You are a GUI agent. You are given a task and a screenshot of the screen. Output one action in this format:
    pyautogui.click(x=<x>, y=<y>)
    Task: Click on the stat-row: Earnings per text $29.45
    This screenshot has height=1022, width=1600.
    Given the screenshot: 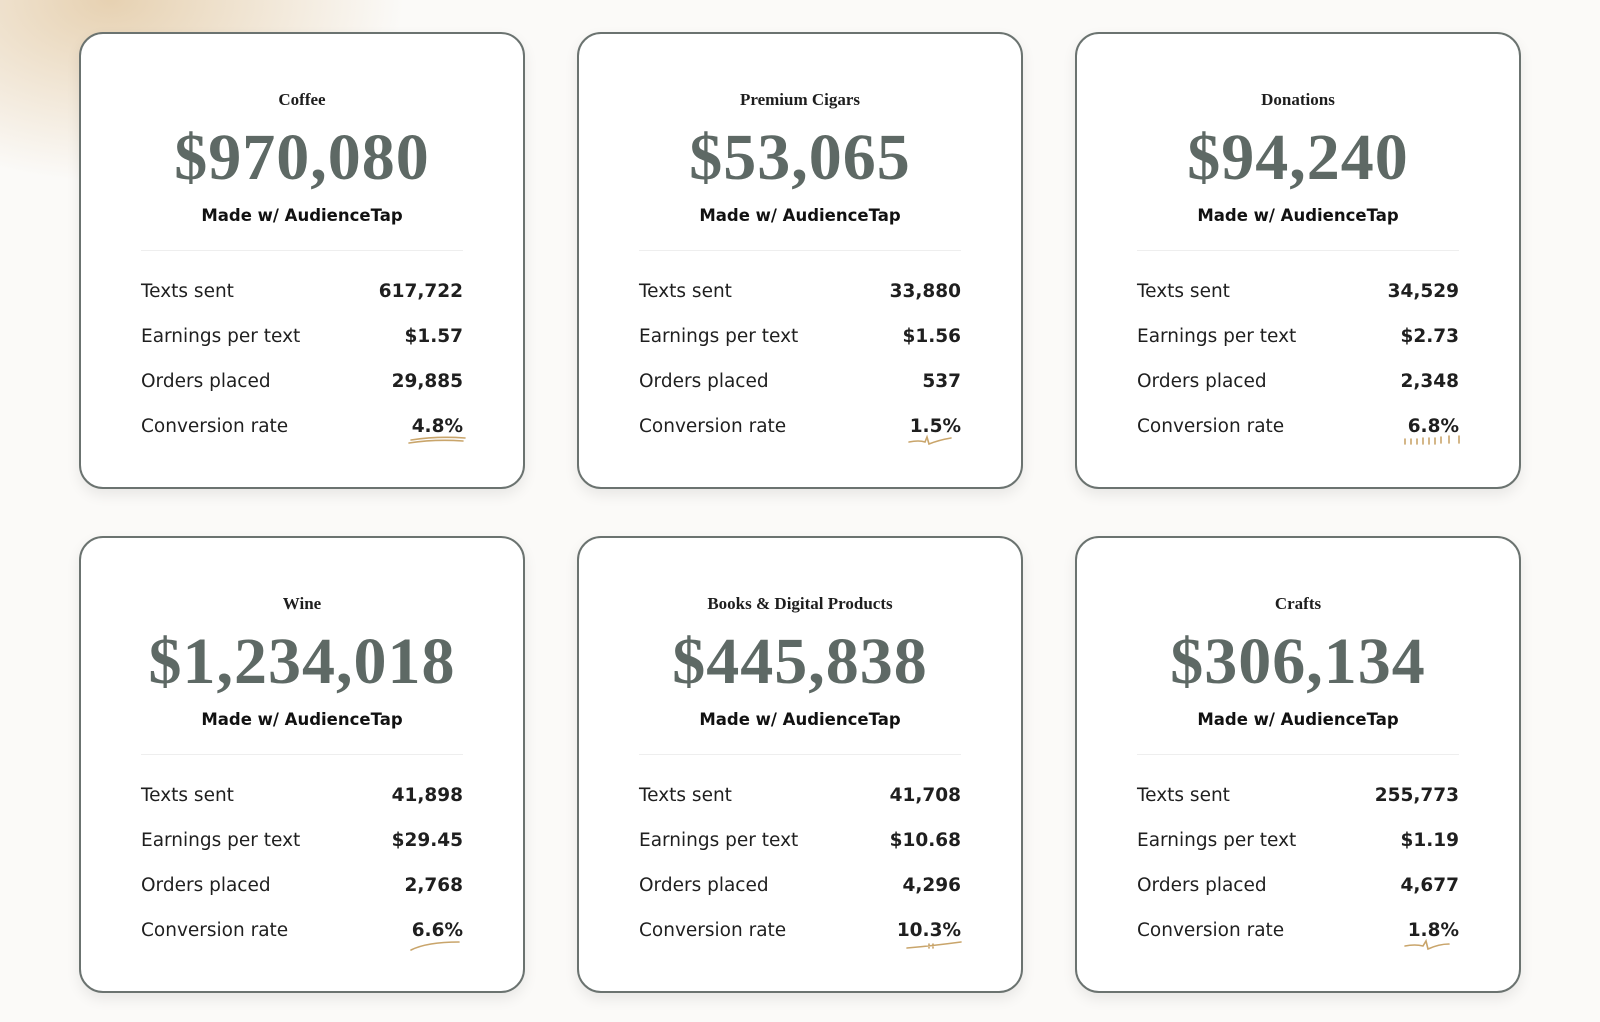 What is the action you would take?
    pyautogui.click(x=302, y=843)
    